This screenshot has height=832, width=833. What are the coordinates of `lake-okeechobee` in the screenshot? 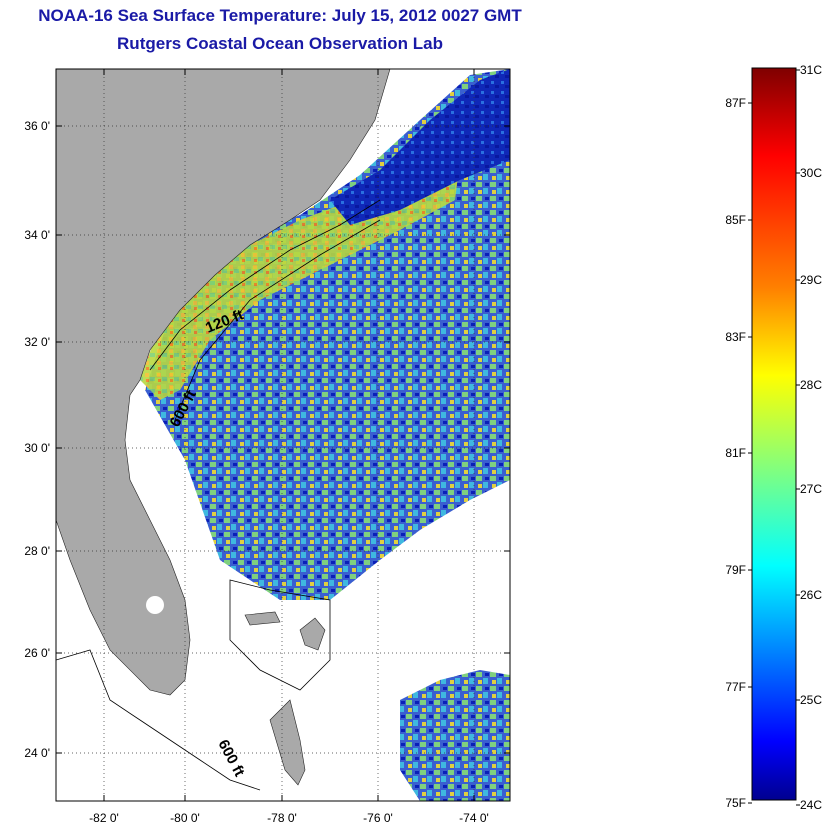 It's located at (155, 605).